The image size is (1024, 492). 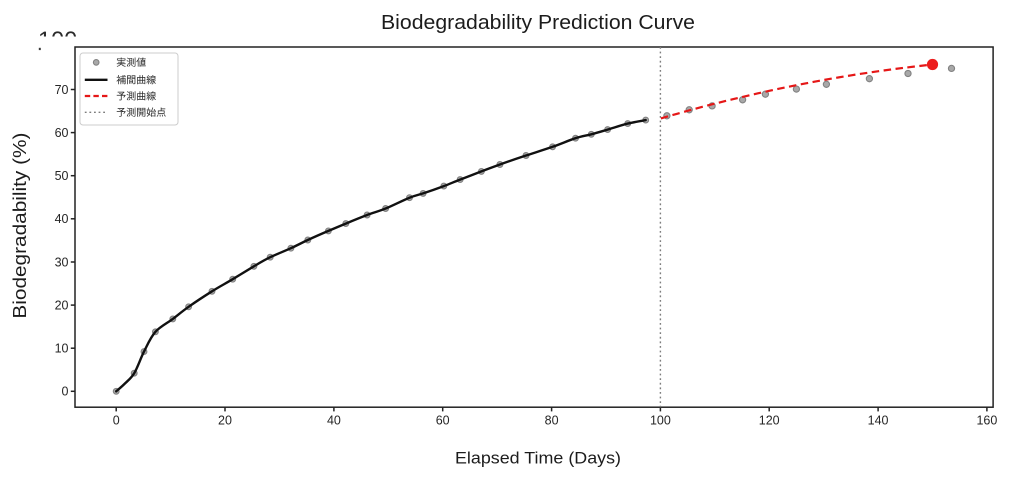 What do you see at coordinates (878, 420) in the screenshot?
I see `svg-text: 140` at bounding box center [878, 420].